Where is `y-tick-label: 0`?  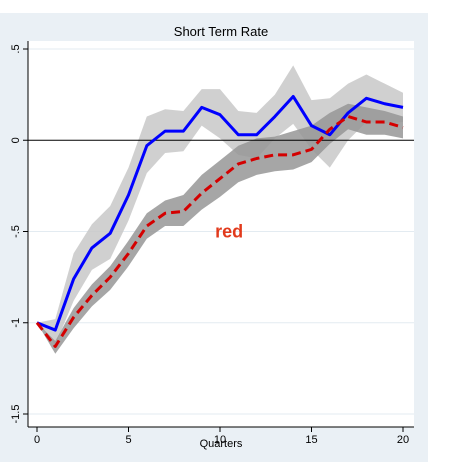 y-tick-label: 0 is located at coordinates (16, 140).